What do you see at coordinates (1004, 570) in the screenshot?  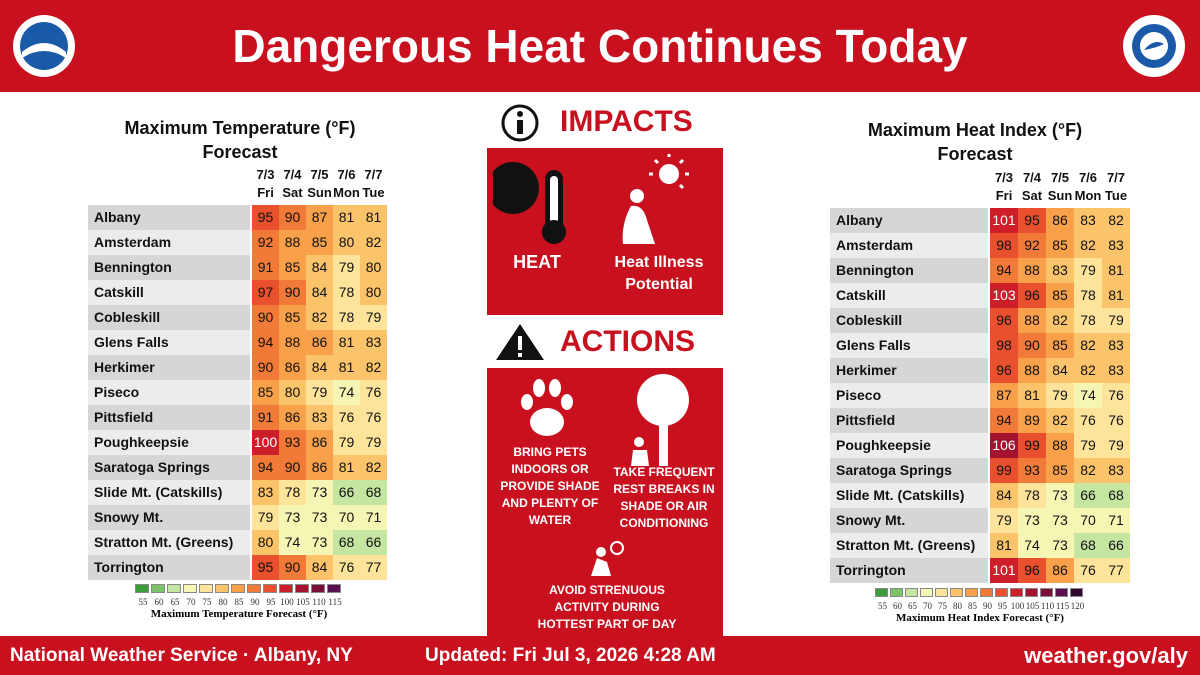 I see `value-cell: 101` at bounding box center [1004, 570].